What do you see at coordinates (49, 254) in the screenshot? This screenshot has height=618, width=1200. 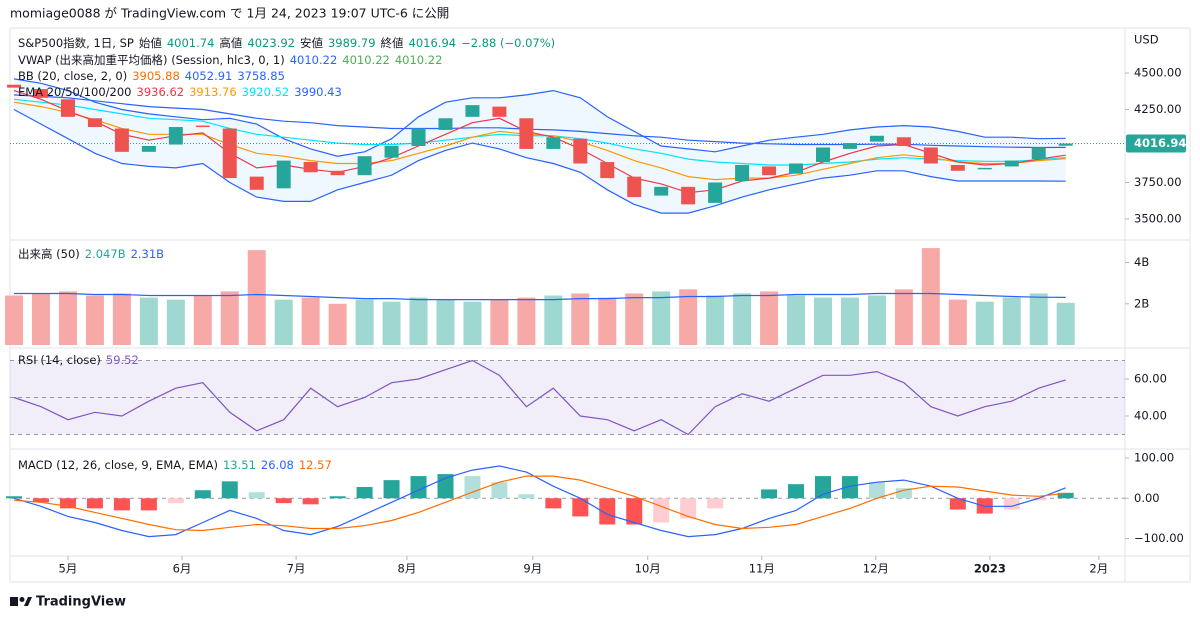 I see `legend-label: 出来高 (50)` at bounding box center [49, 254].